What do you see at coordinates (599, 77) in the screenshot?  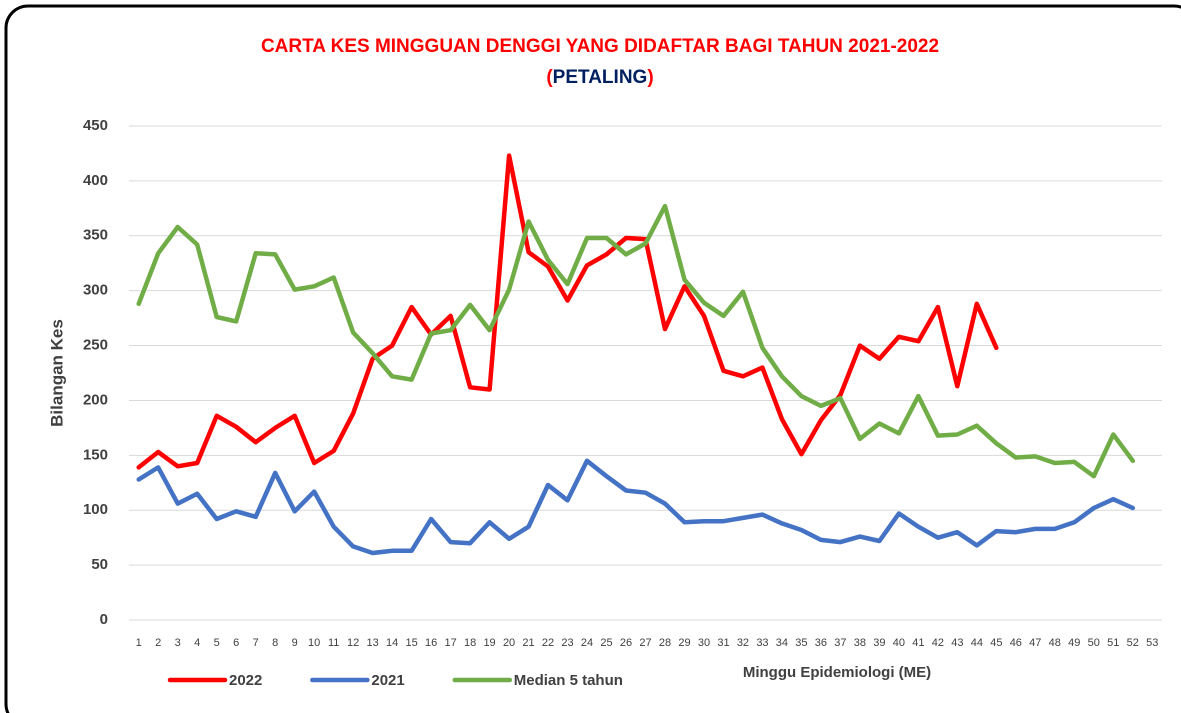 I see `chart-subtitle: (PETALING)` at bounding box center [599, 77].